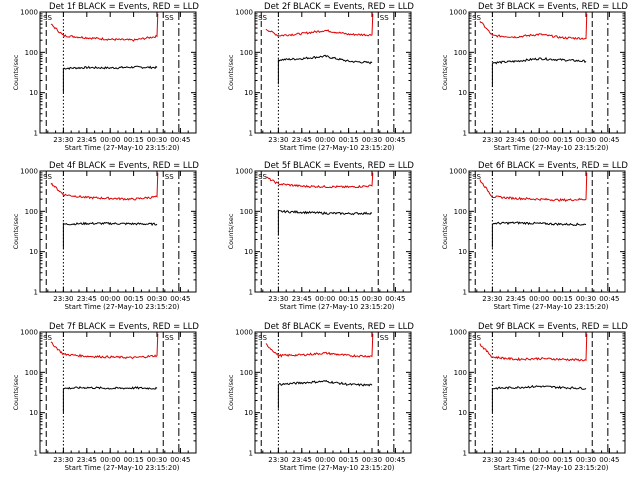 The height and width of the screenshot is (480, 640). What do you see at coordinates (553, 166) in the screenshot?
I see `chart-title: Det 6f BLACK = Events, RED = LLD` at bounding box center [553, 166].